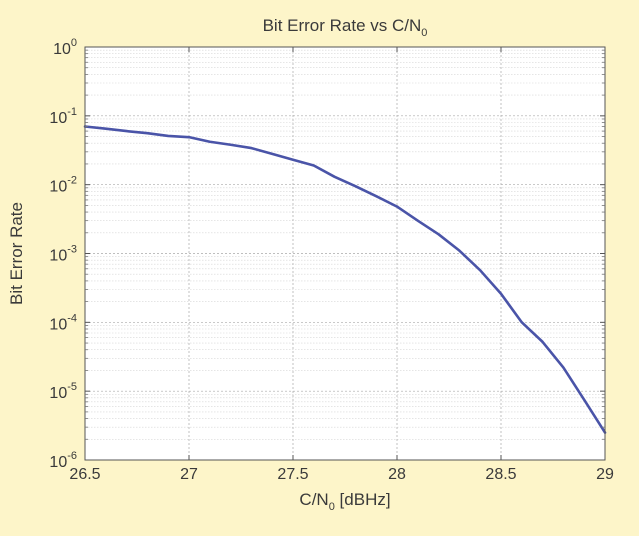 Image resolution: width=639 pixels, height=536 pixels. I want to click on y-tick-label: 10⁻¹, so click(63, 116).